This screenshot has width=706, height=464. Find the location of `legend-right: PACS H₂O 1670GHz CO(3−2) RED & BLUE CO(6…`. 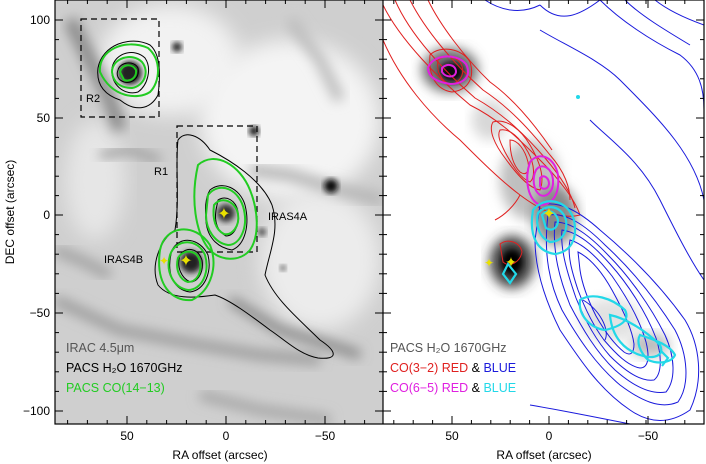

legend-right: PACS H₂O 1670GHz CO(3−2) RED & BLUE CO(6… is located at coordinates (453, 368).